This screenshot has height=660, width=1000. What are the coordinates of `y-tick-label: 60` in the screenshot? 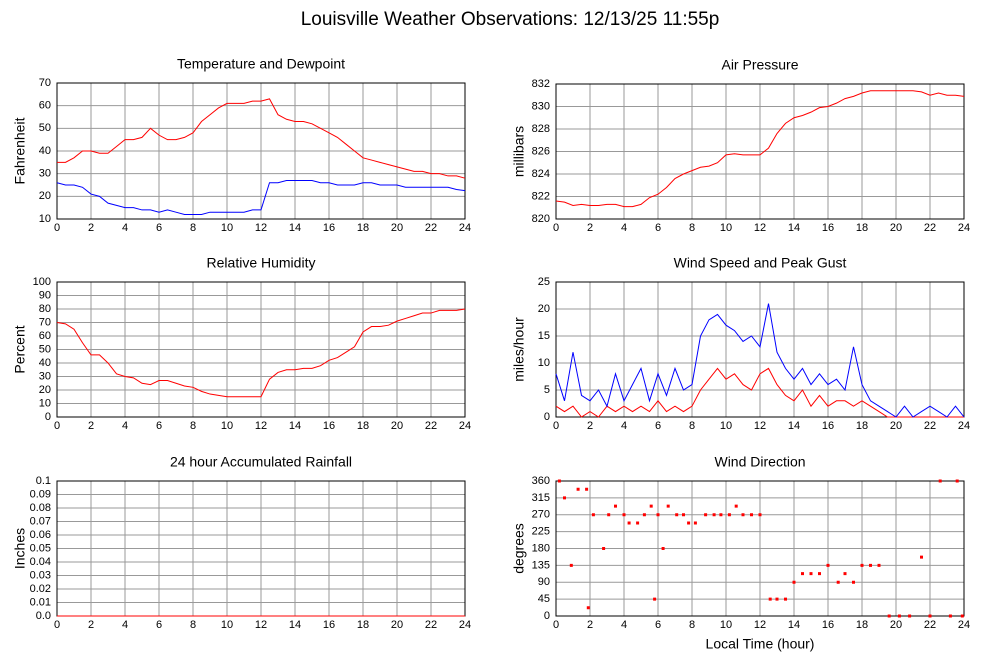 It's located at (45, 106).